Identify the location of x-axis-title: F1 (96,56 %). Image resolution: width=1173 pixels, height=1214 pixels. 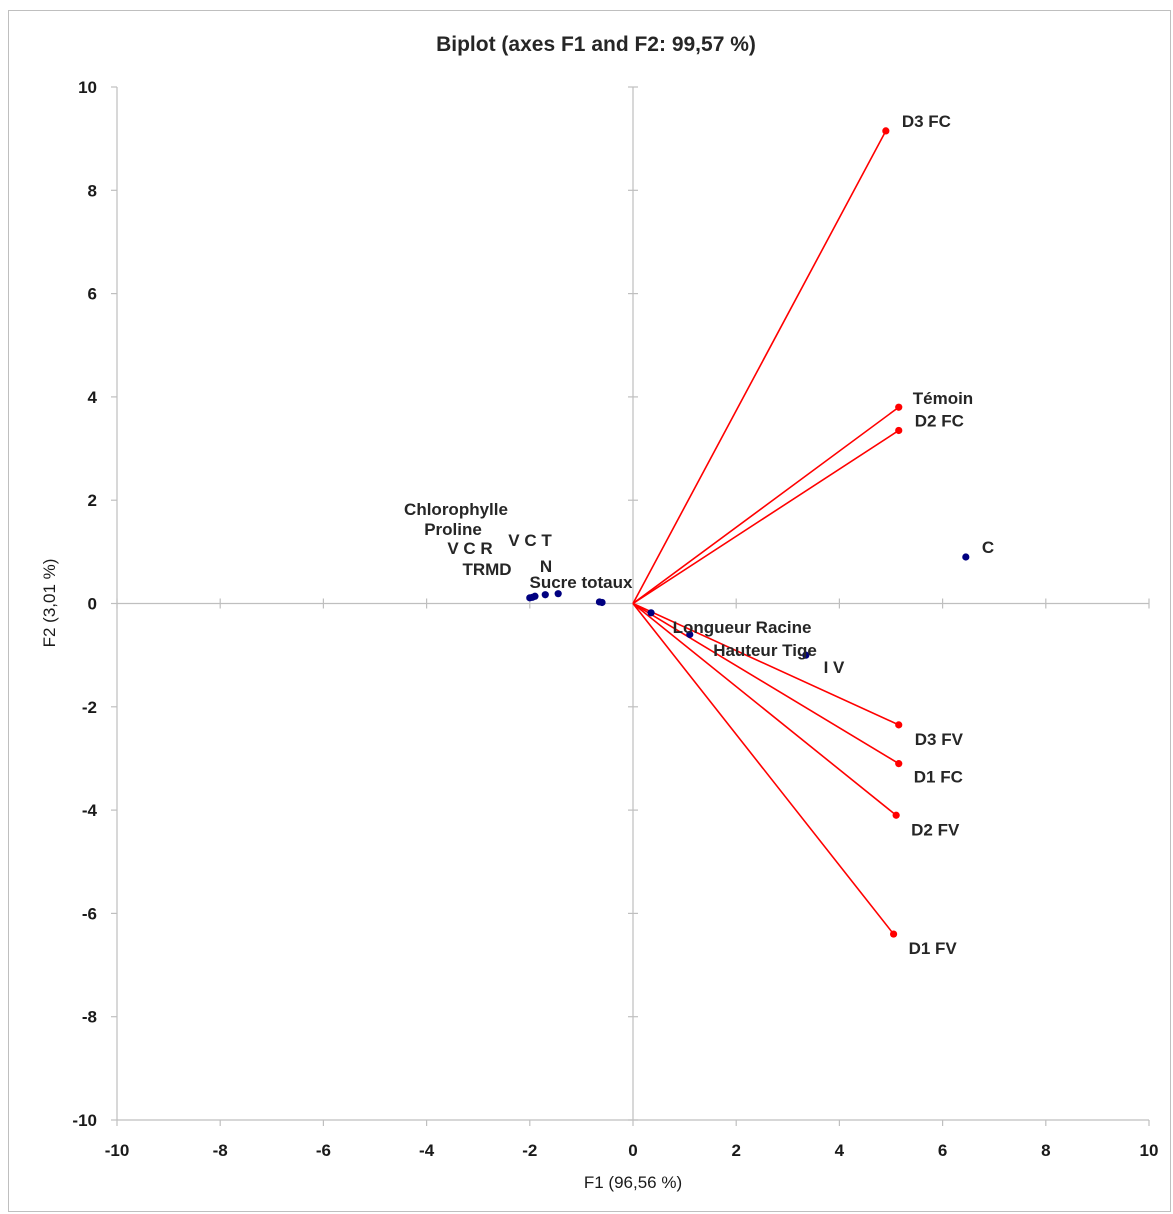
(633, 1182).